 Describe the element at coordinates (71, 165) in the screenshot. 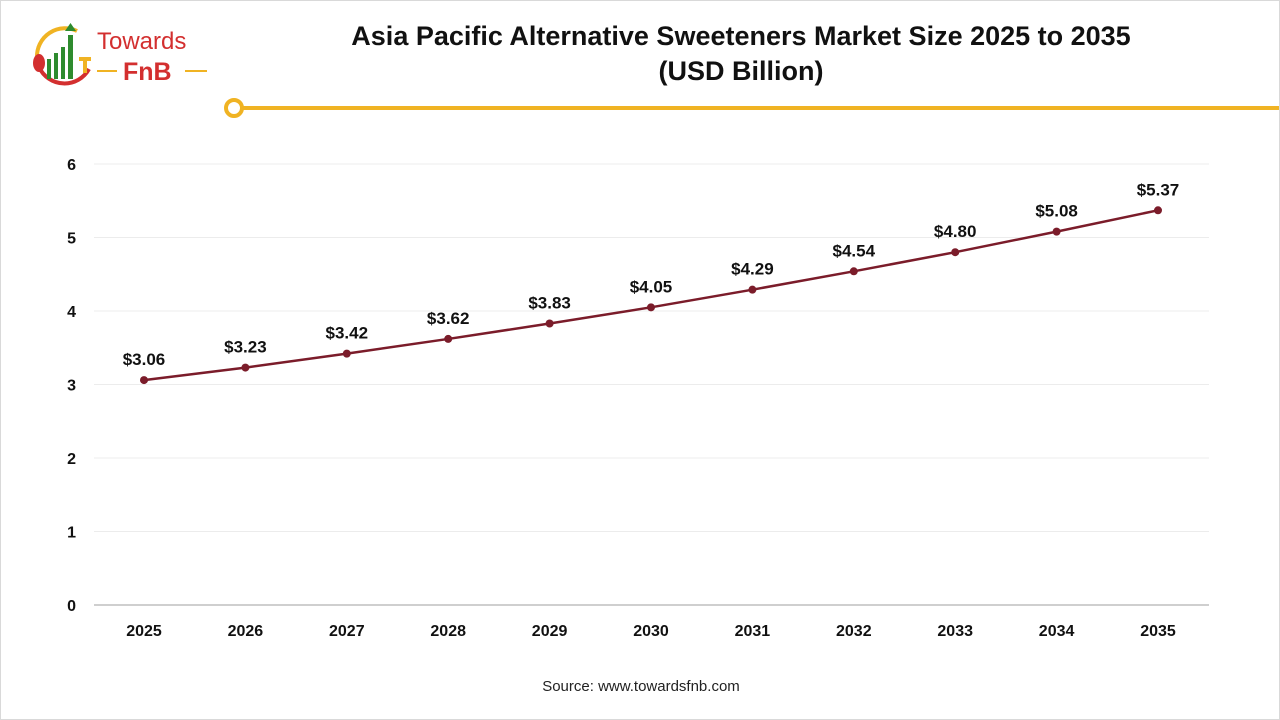

I see `y-tick-label: 6` at that location.